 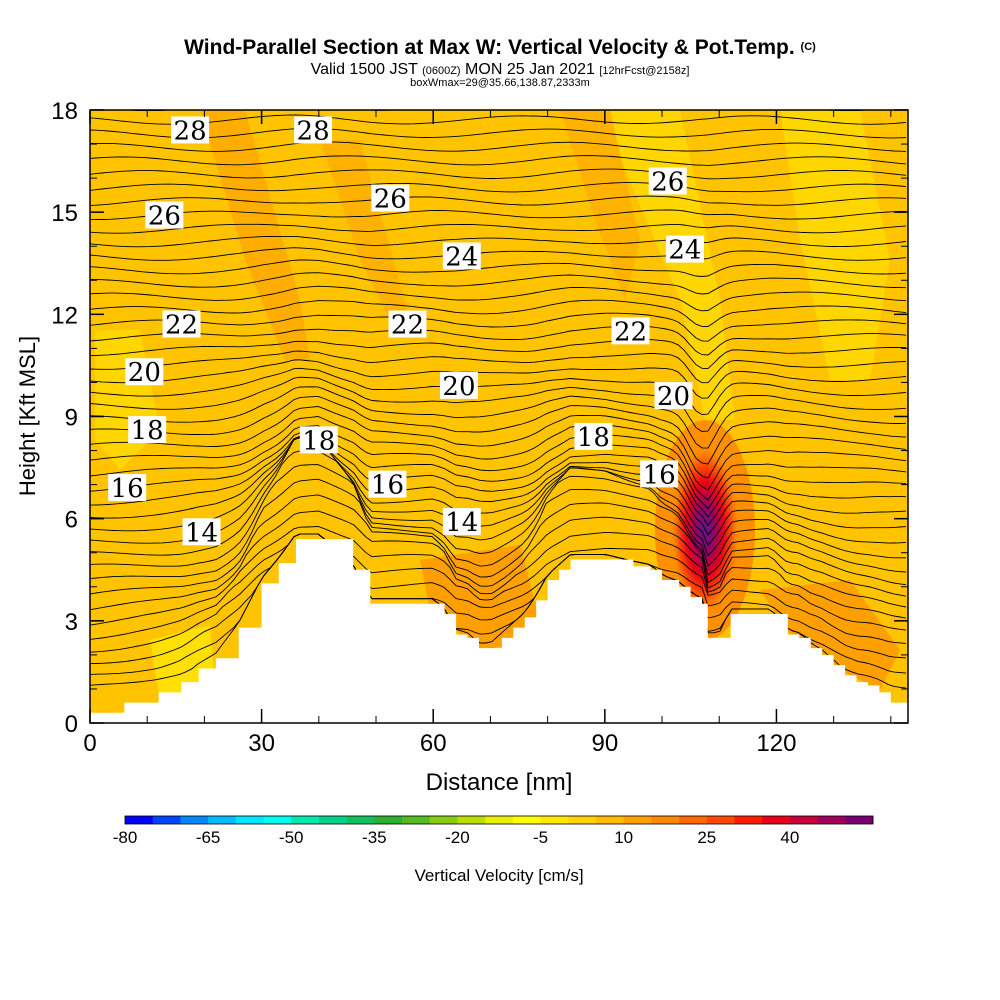 I want to click on theta-label: 28, so click(x=313, y=131).